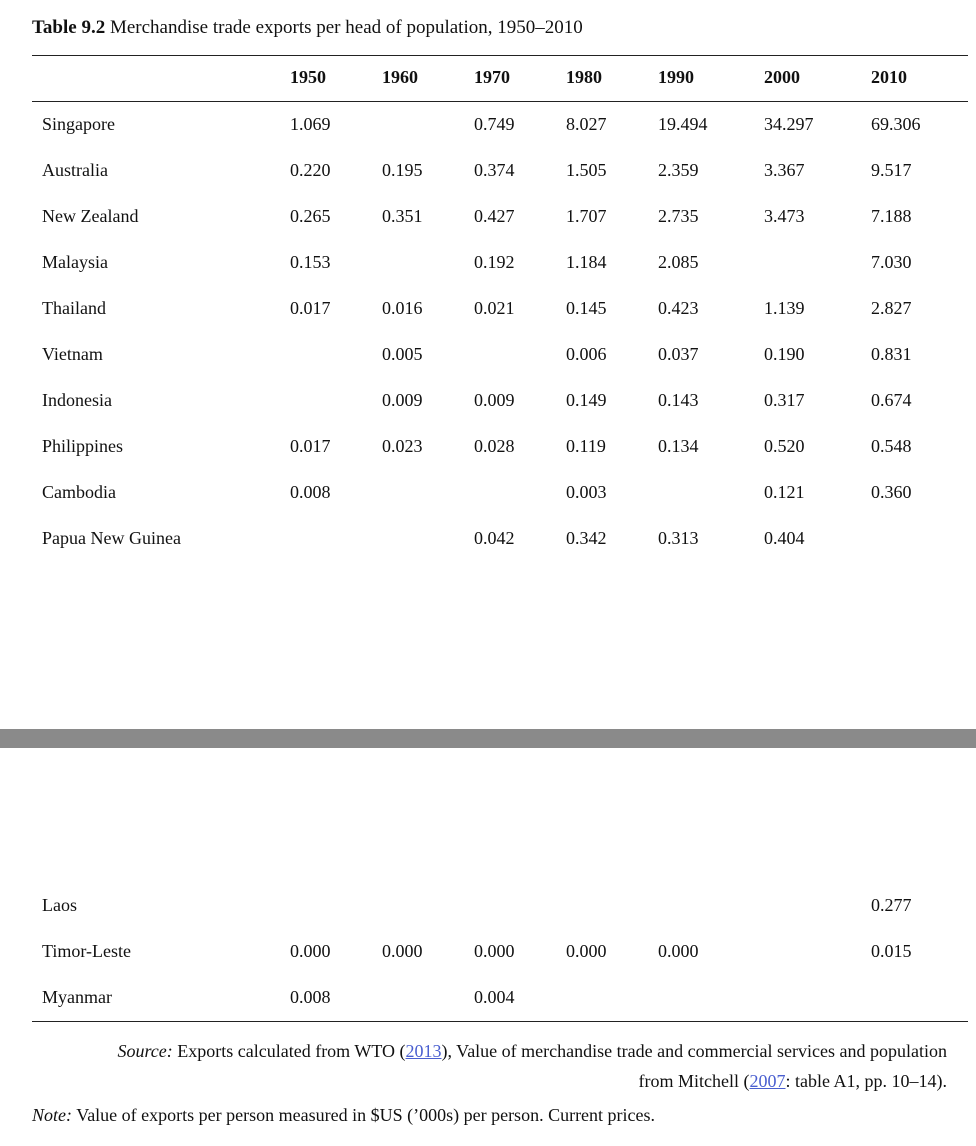  What do you see at coordinates (400, 77) in the screenshot?
I see `column-header-1960: 1960` at bounding box center [400, 77].